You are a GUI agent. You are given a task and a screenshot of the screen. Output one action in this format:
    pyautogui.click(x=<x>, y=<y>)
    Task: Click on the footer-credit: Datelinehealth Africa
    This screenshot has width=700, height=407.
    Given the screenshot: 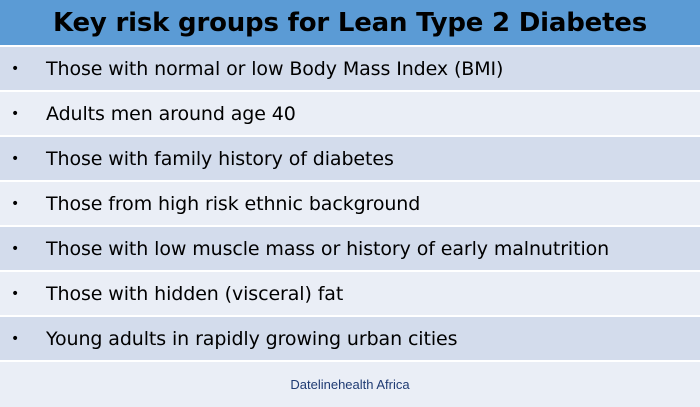 What is the action you would take?
    pyautogui.click(x=350, y=384)
    